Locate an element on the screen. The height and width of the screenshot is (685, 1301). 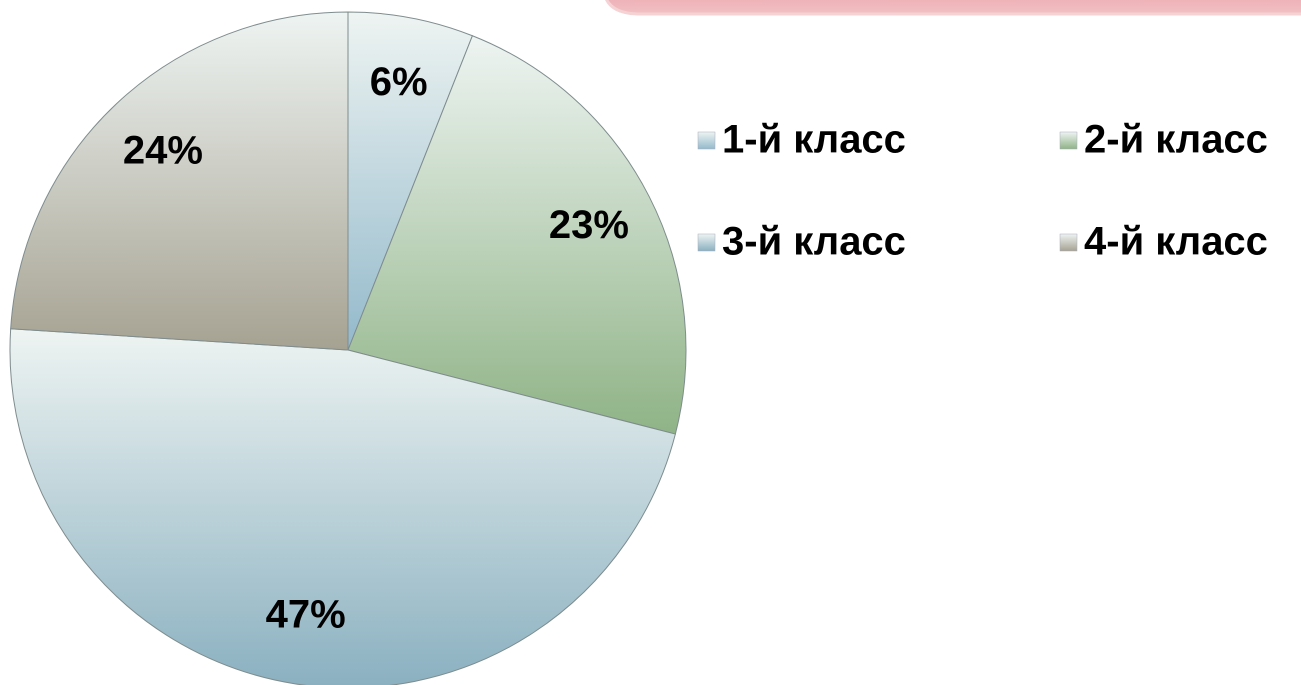
legend: 1-й класс 2-й класс 3-й класс 4-й класс is located at coordinates (982, 191).